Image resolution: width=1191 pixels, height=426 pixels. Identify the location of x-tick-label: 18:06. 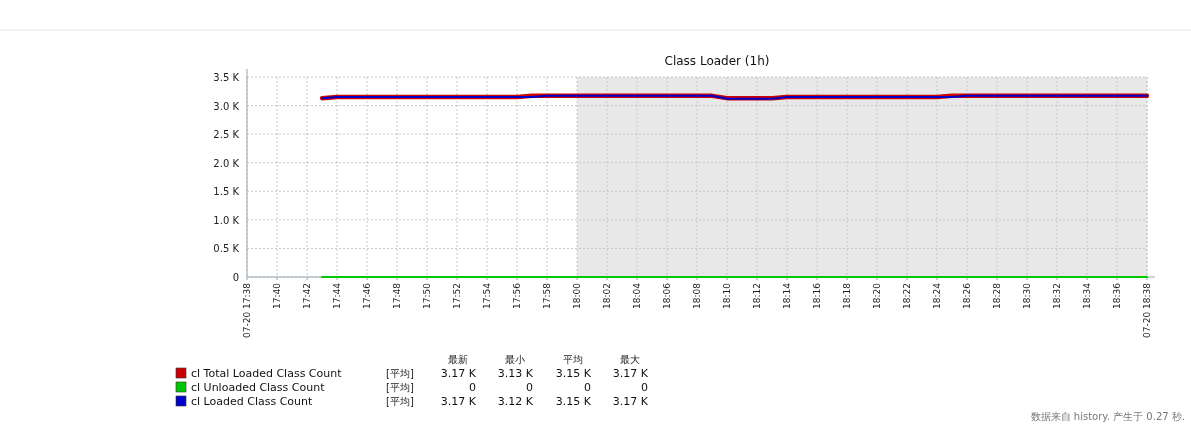
(667, 295).